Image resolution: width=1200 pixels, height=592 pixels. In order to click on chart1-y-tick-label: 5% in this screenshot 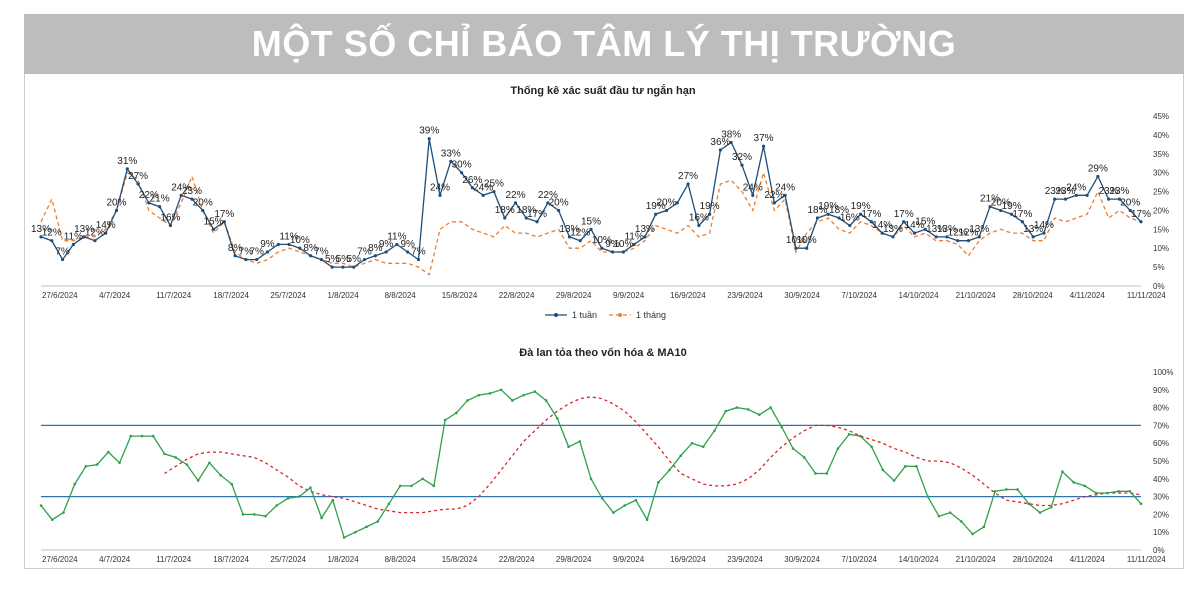, I will do `click(1159, 267)`.